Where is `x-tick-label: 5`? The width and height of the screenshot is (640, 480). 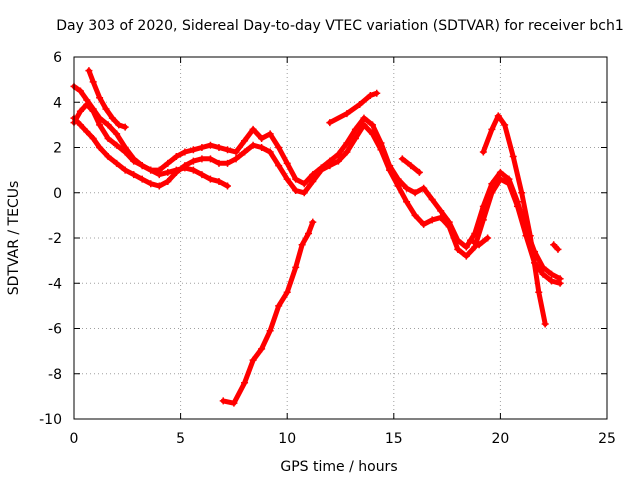
x-tick-label: 5 is located at coordinates (180, 439).